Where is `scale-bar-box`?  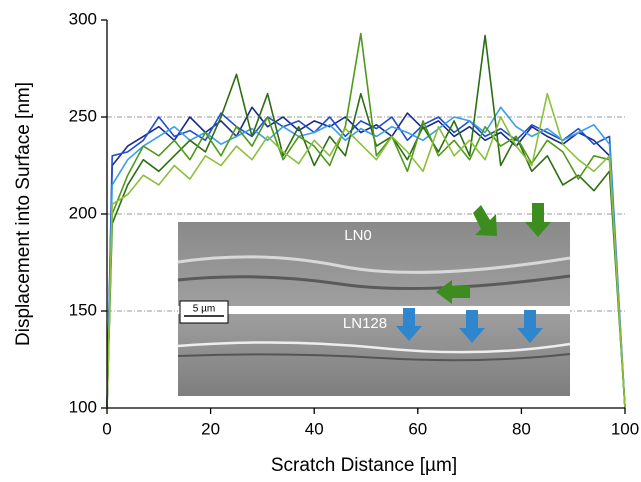
scale-bar-box is located at coordinates (204, 312).